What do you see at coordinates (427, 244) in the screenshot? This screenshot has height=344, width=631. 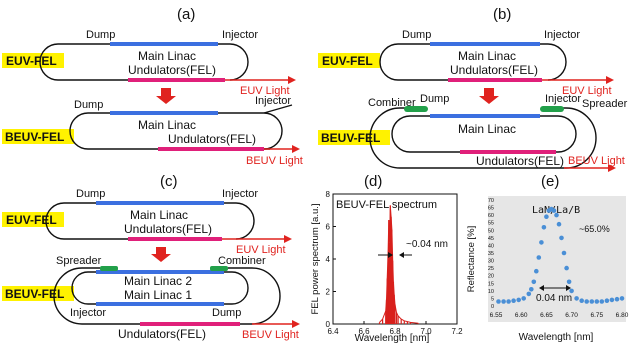 I see `width-annotation: ~0.04 nm` at bounding box center [427, 244].